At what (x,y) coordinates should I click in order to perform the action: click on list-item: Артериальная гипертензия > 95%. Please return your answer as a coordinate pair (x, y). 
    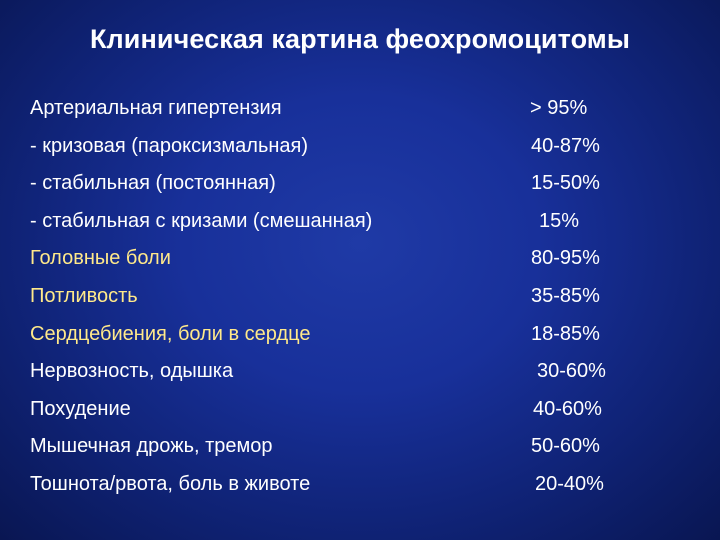
    Looking at the image, I should click on (350, 109).